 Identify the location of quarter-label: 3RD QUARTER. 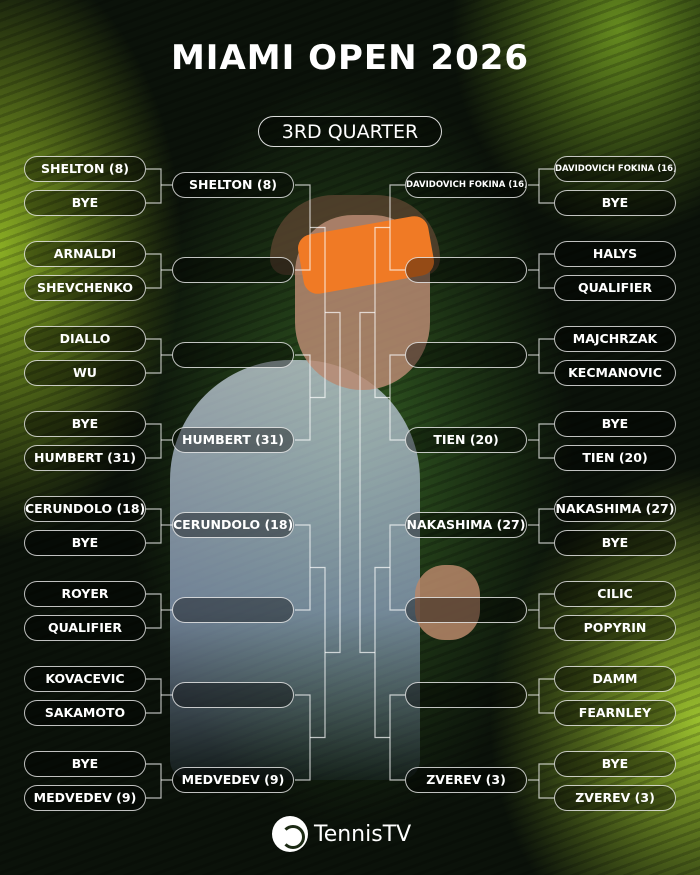
(350, 131).